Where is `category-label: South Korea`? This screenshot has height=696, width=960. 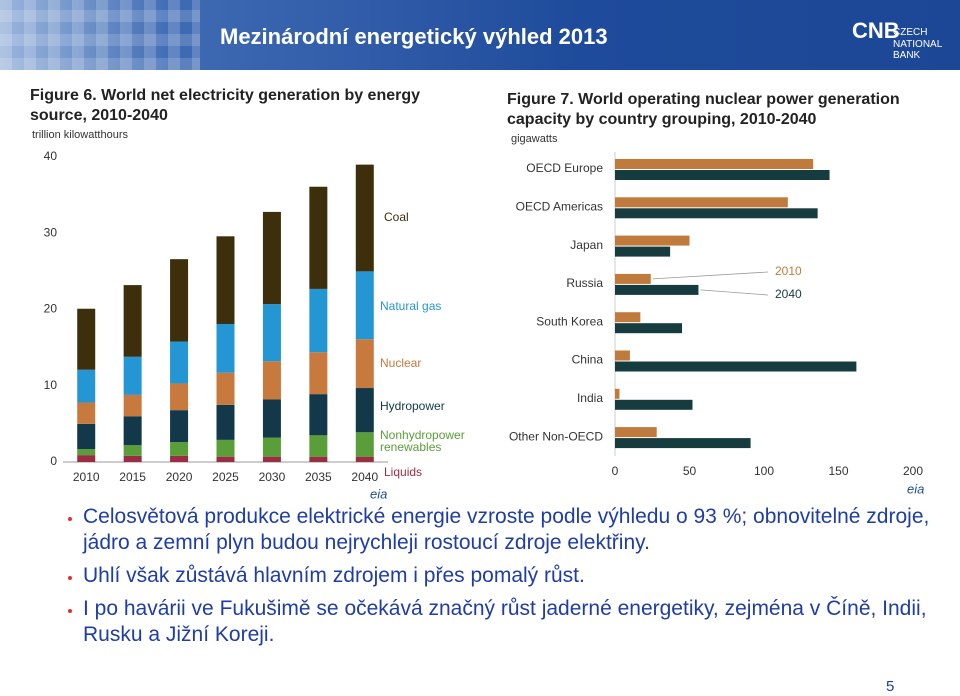 category-label: South Korea is located at coordinates (569, 321).